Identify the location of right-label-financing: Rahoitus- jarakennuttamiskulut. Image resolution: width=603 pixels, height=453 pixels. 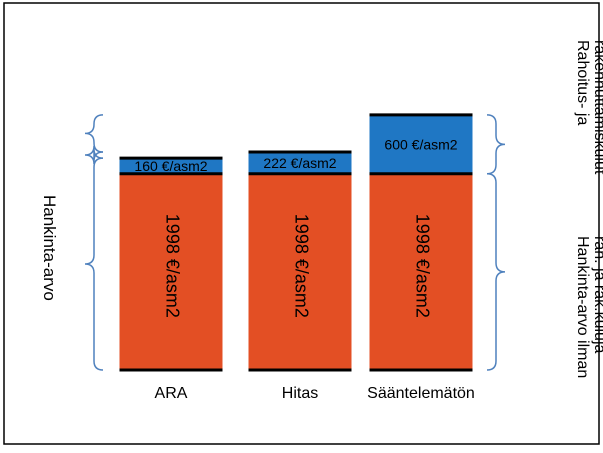
(588, 107).